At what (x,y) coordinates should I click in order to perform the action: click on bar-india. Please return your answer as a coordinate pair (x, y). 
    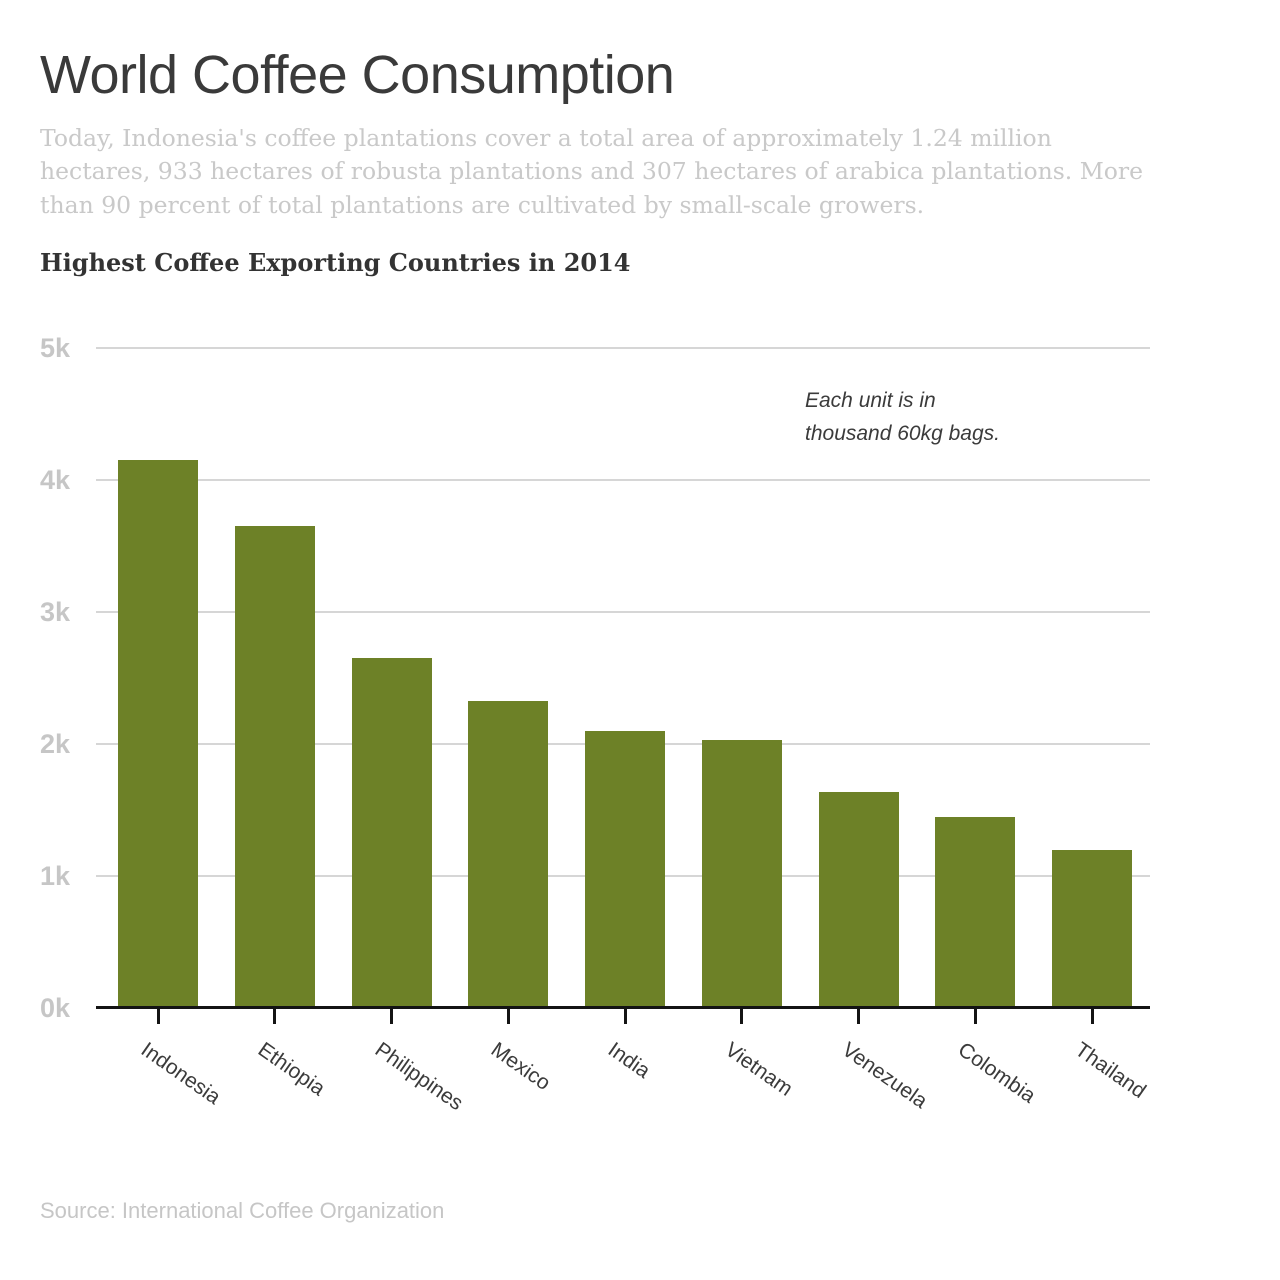
    Looking at the image, I should click on (625, 870).